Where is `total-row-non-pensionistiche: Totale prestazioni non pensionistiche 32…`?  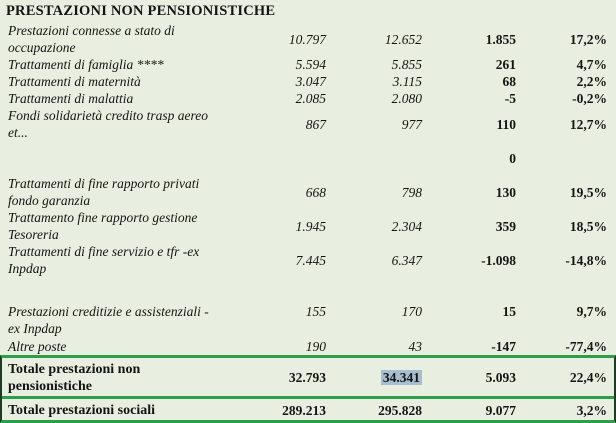
total-row-non-pensionistiche: Totale prestazioni non pensionistiche 32… is located at coordinates (308, 378).